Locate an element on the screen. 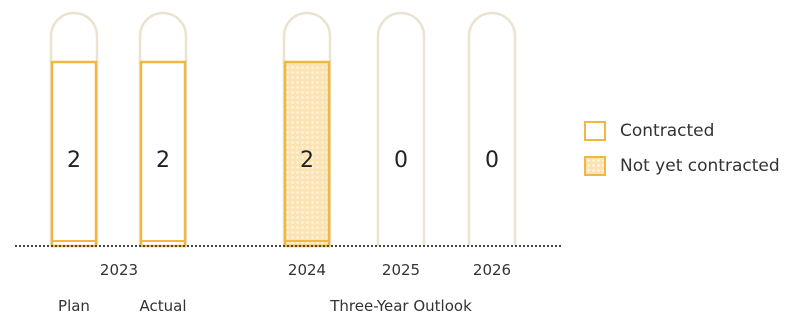  year-label-2026: 2026 is located at coordinates (492, 270).